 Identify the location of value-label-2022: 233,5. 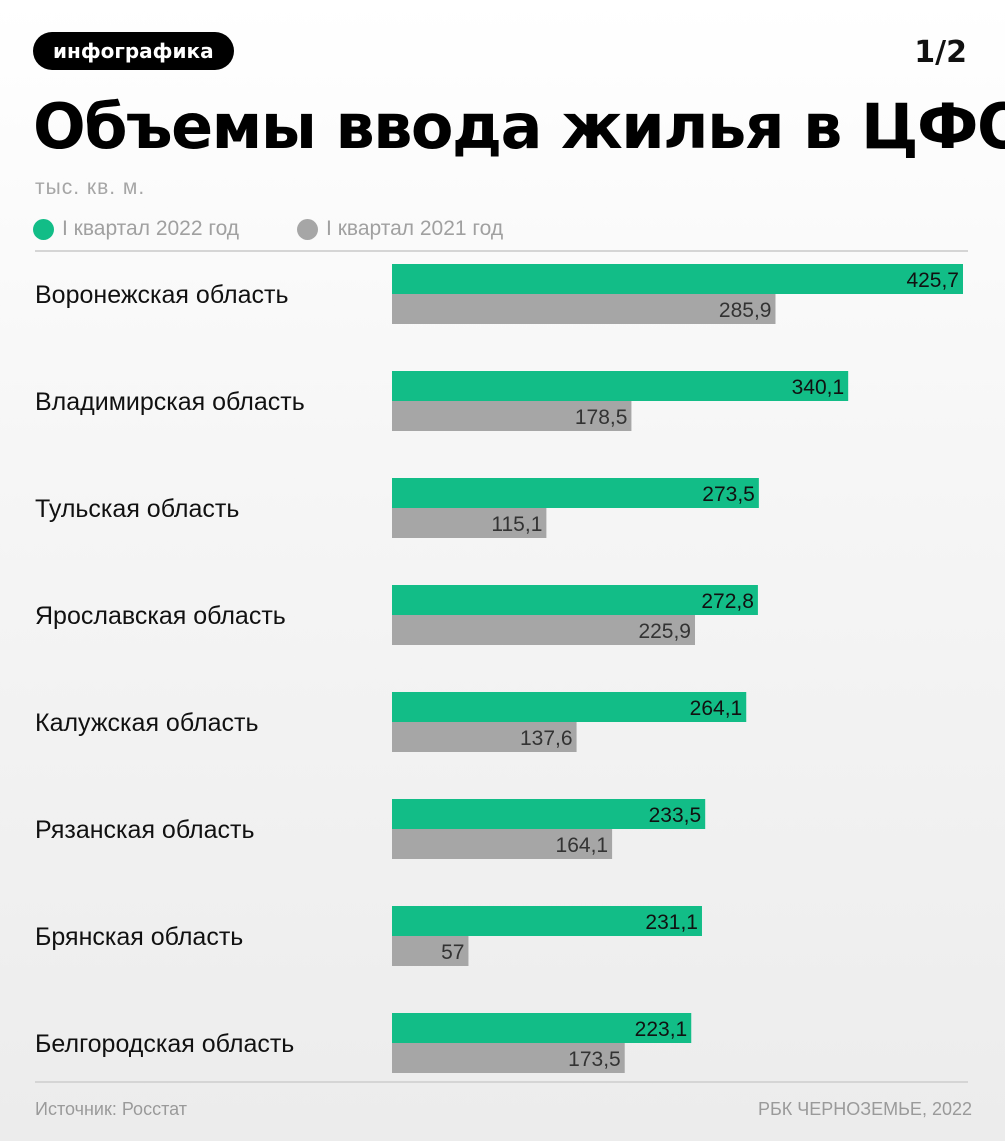
(675, 815).